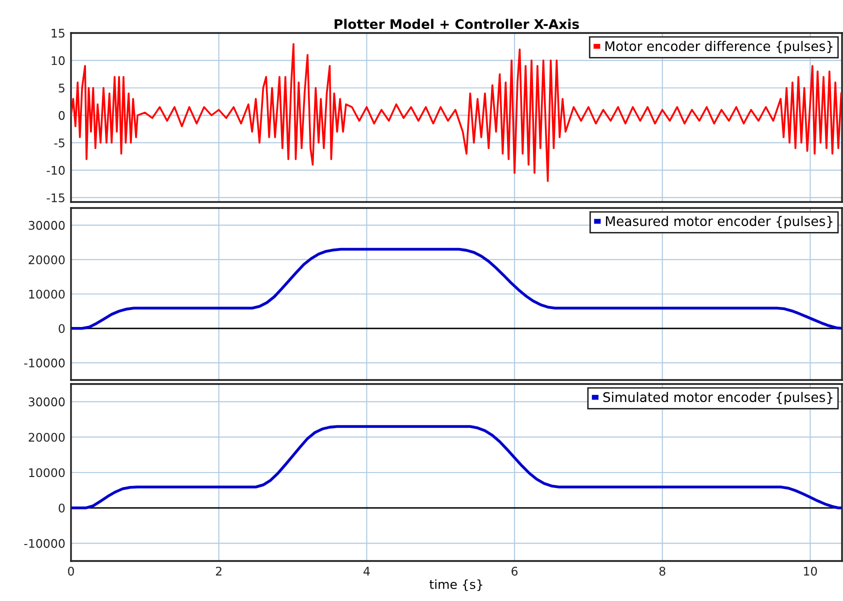 This screenshot has width=843, height=601. I want to click on y-tick-label: -15, so click(55, 197).